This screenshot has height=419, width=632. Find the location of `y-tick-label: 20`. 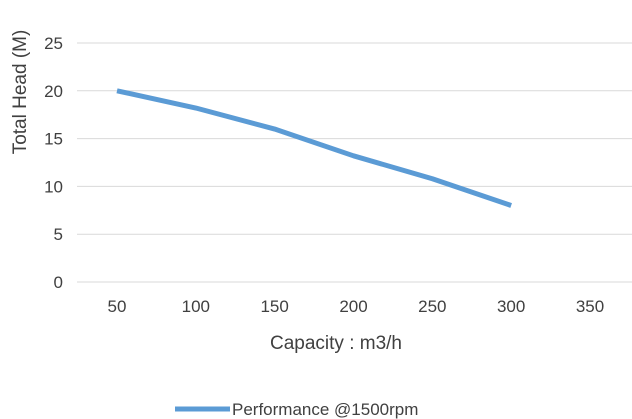

y-tick-label: 20 is located at coordinates (53, 91).